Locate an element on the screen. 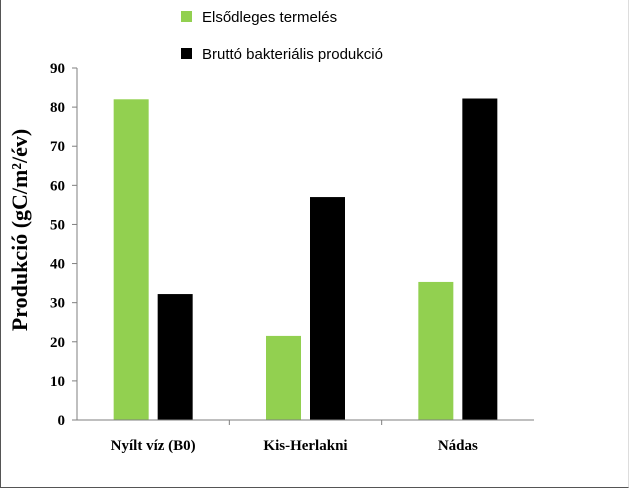 Image resolution: width=629 pixels, height=489 pixels. legend-label: Bruttó bakteriális produkció is located at coordinates (292, 54).